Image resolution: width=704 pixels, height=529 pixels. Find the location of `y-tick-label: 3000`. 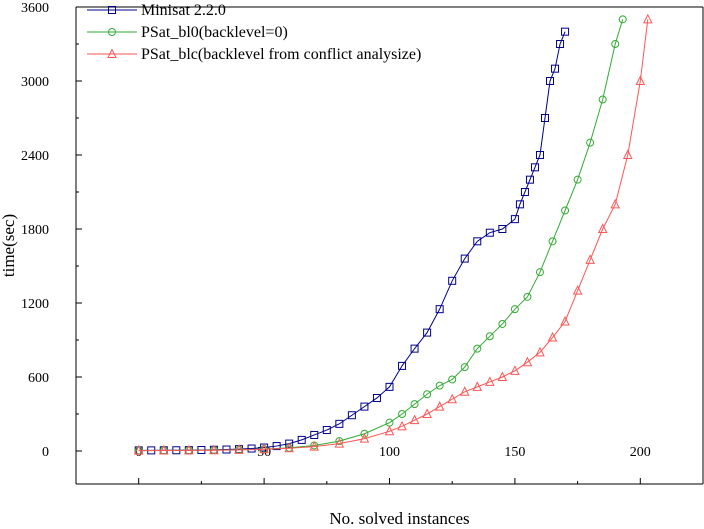

y-tick-label: 3000 is located at coordinates (35, 82).